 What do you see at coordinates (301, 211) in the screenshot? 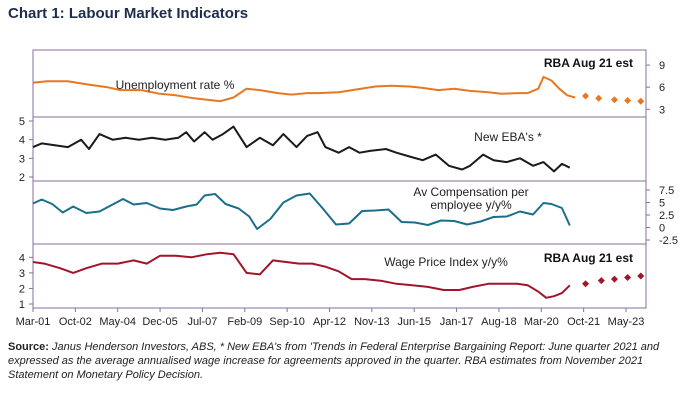
I see `compensation-series-line` at bounding box center [301, 211].